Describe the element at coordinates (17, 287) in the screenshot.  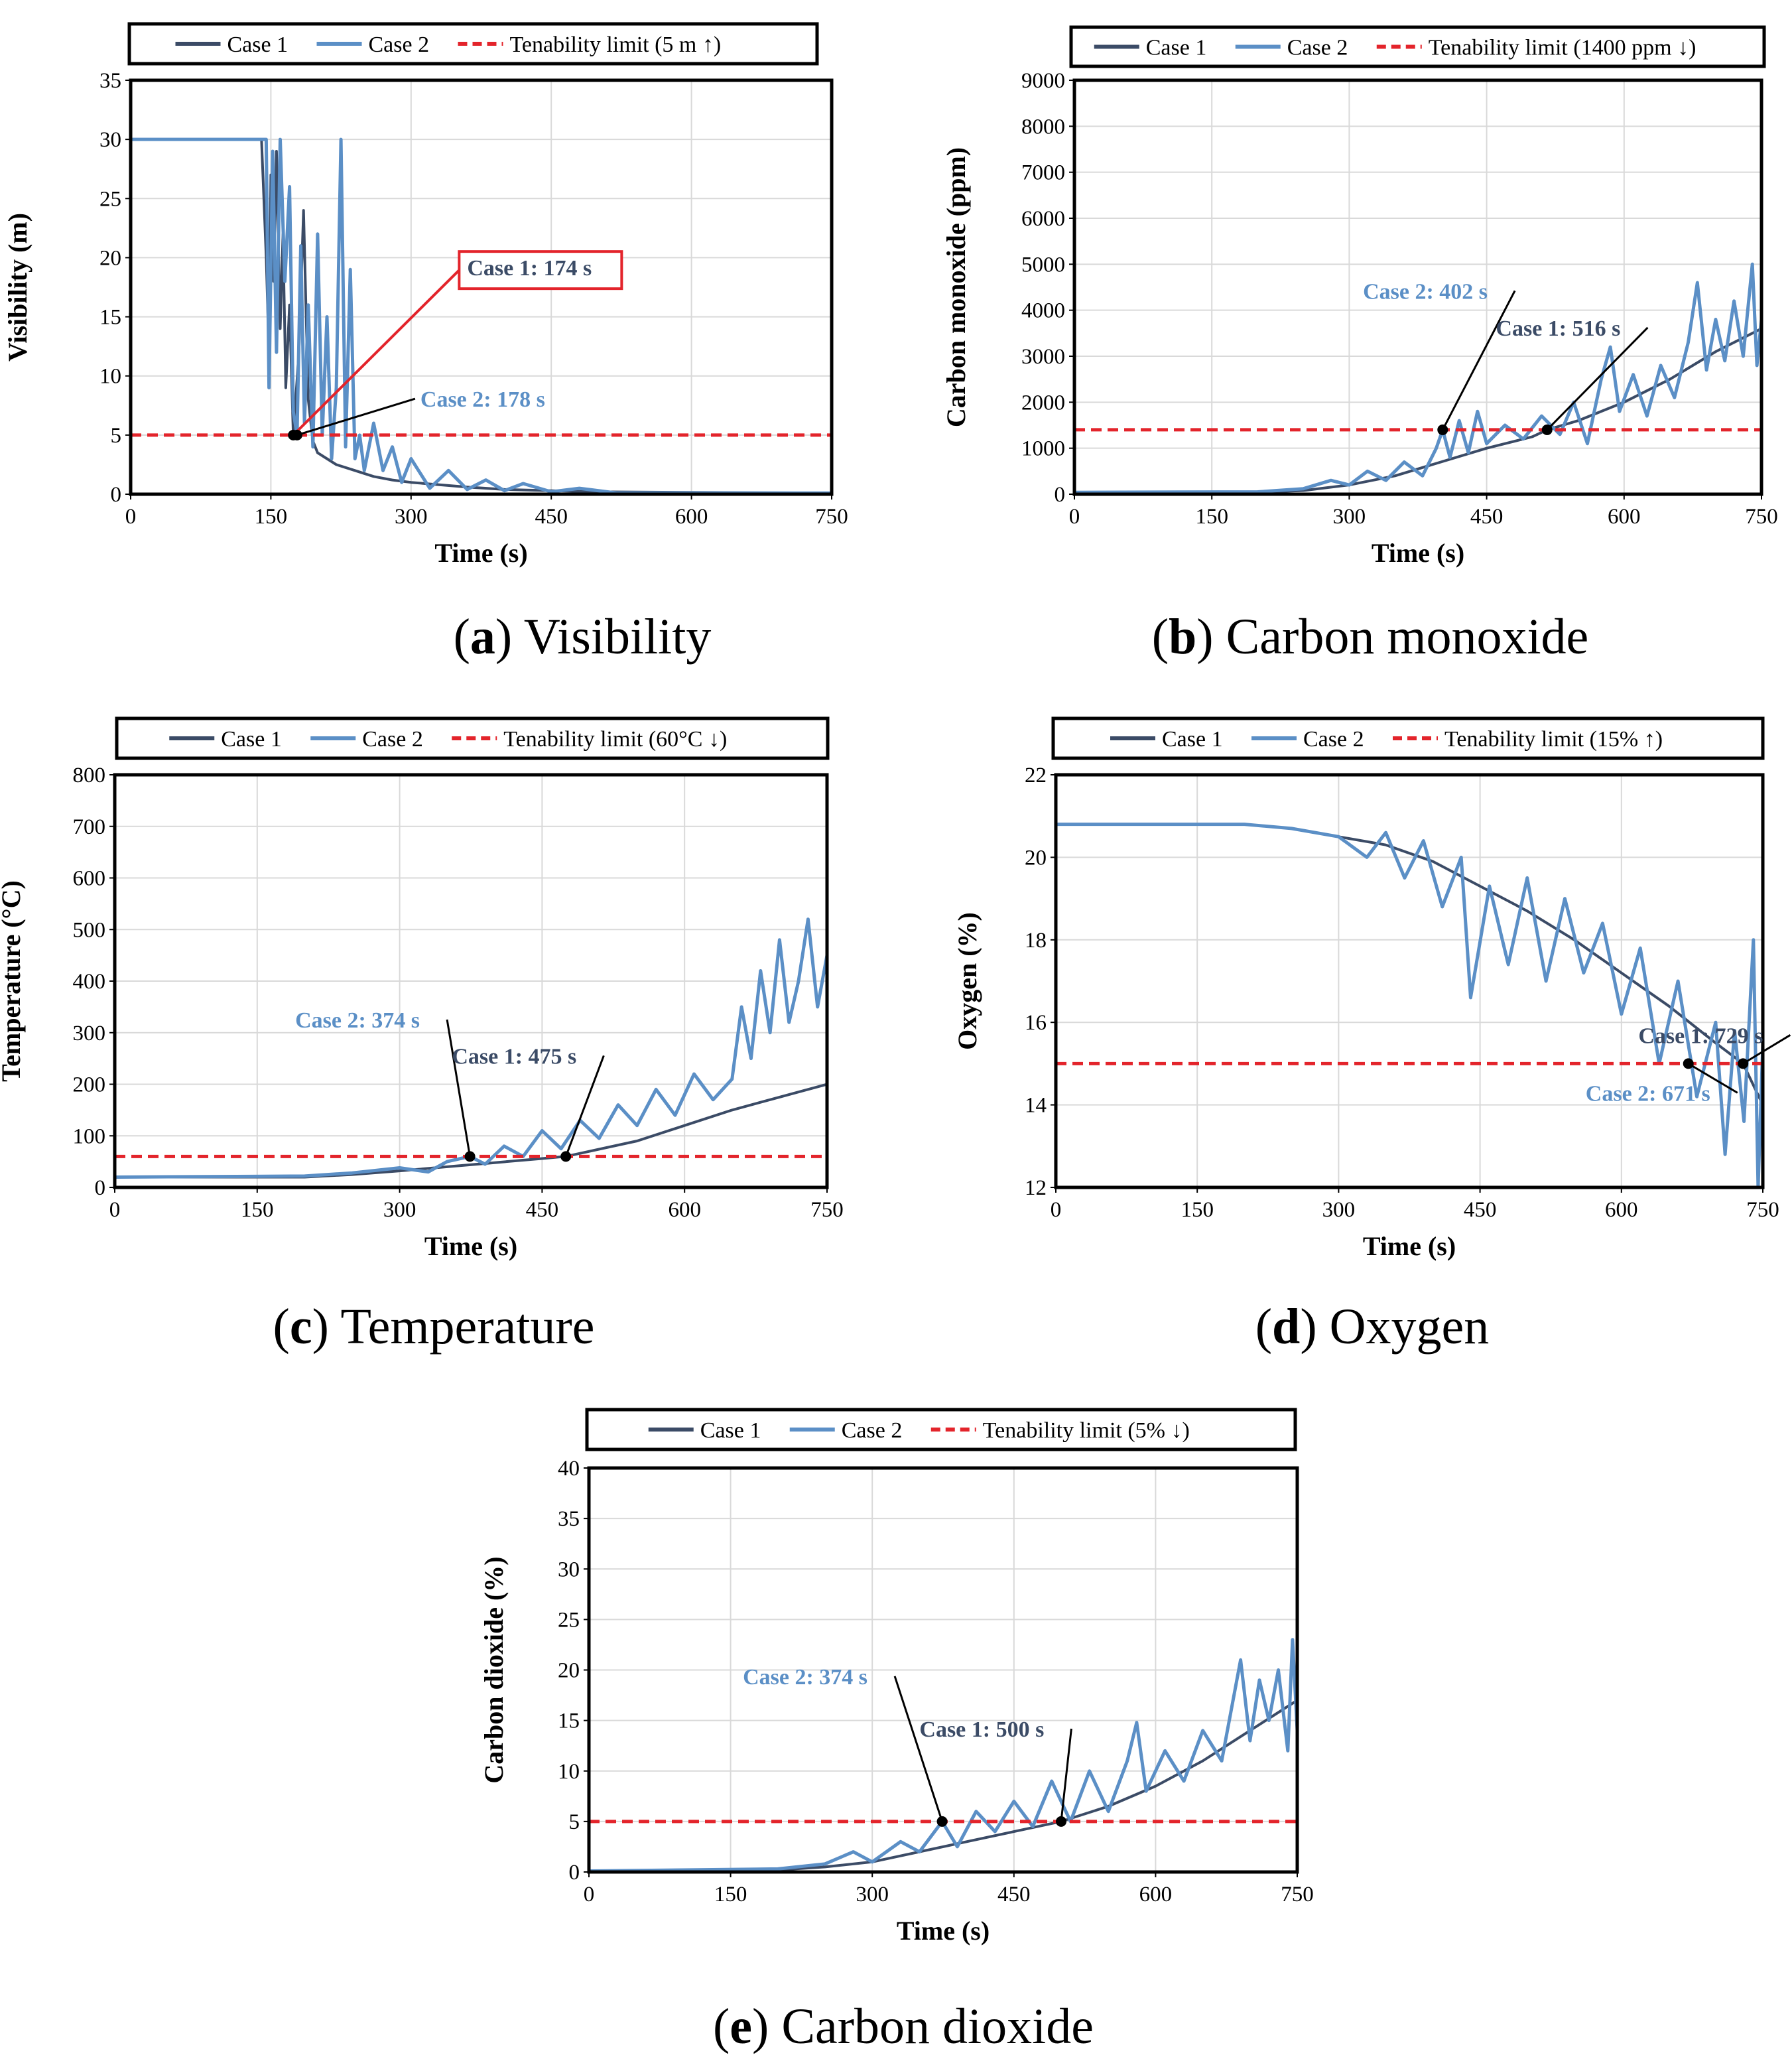
I see `y-axis-title: Visibility (m)` at that location.